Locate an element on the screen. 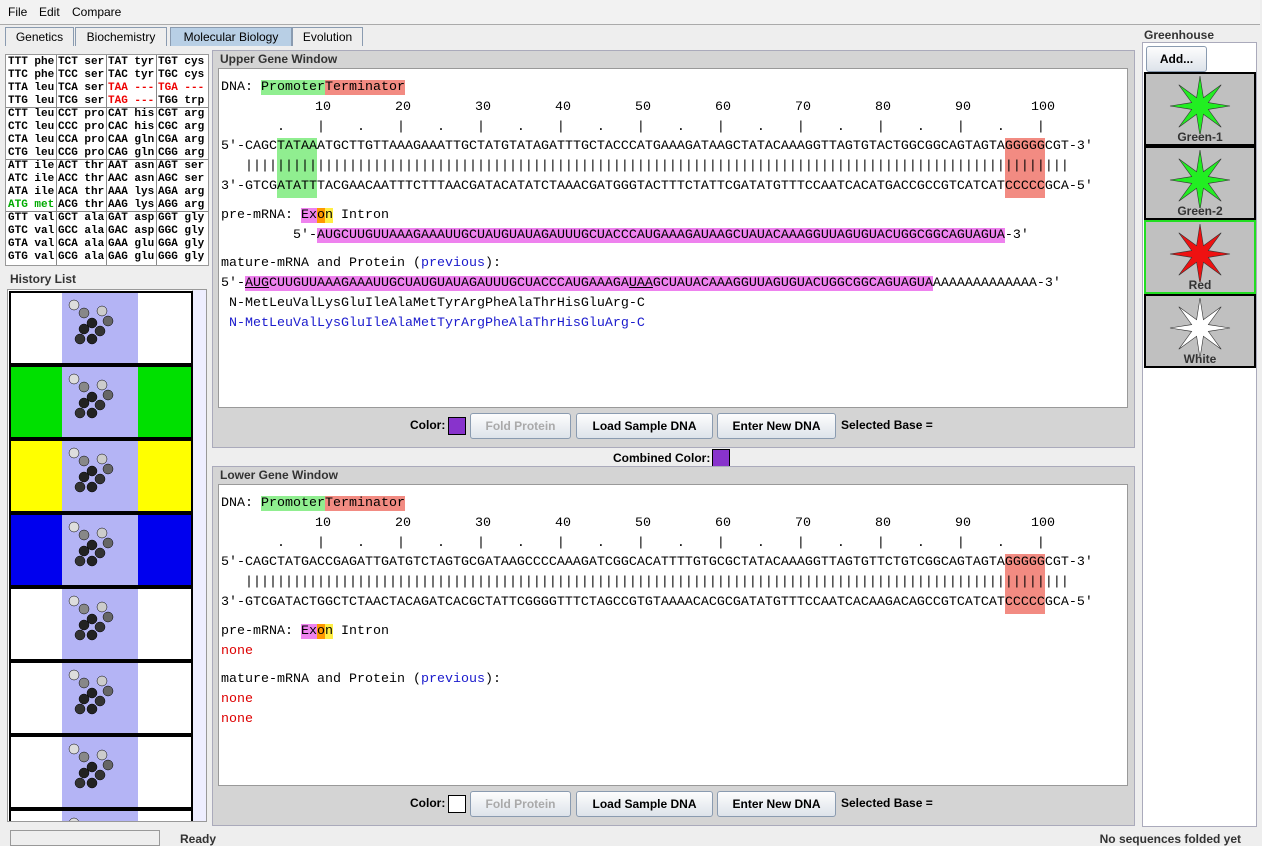 The width and height of the screenshot is (1262, 846). codon-cell: GTG val is located at coordinates (31, 257).